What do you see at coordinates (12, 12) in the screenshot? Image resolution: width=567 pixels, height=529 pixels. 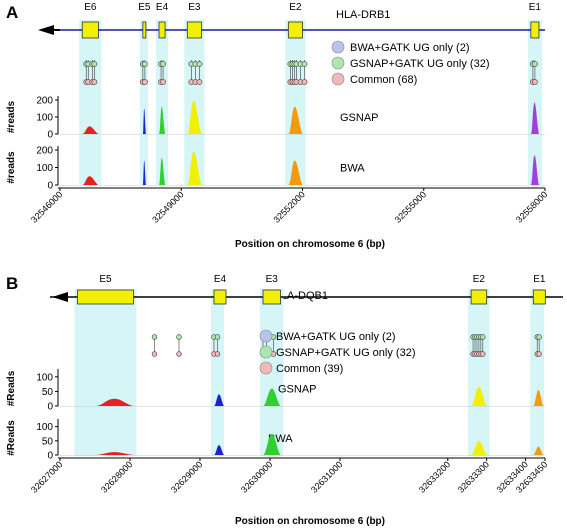 I see `panel-a-letter: A` at bounding box center [12, 12].